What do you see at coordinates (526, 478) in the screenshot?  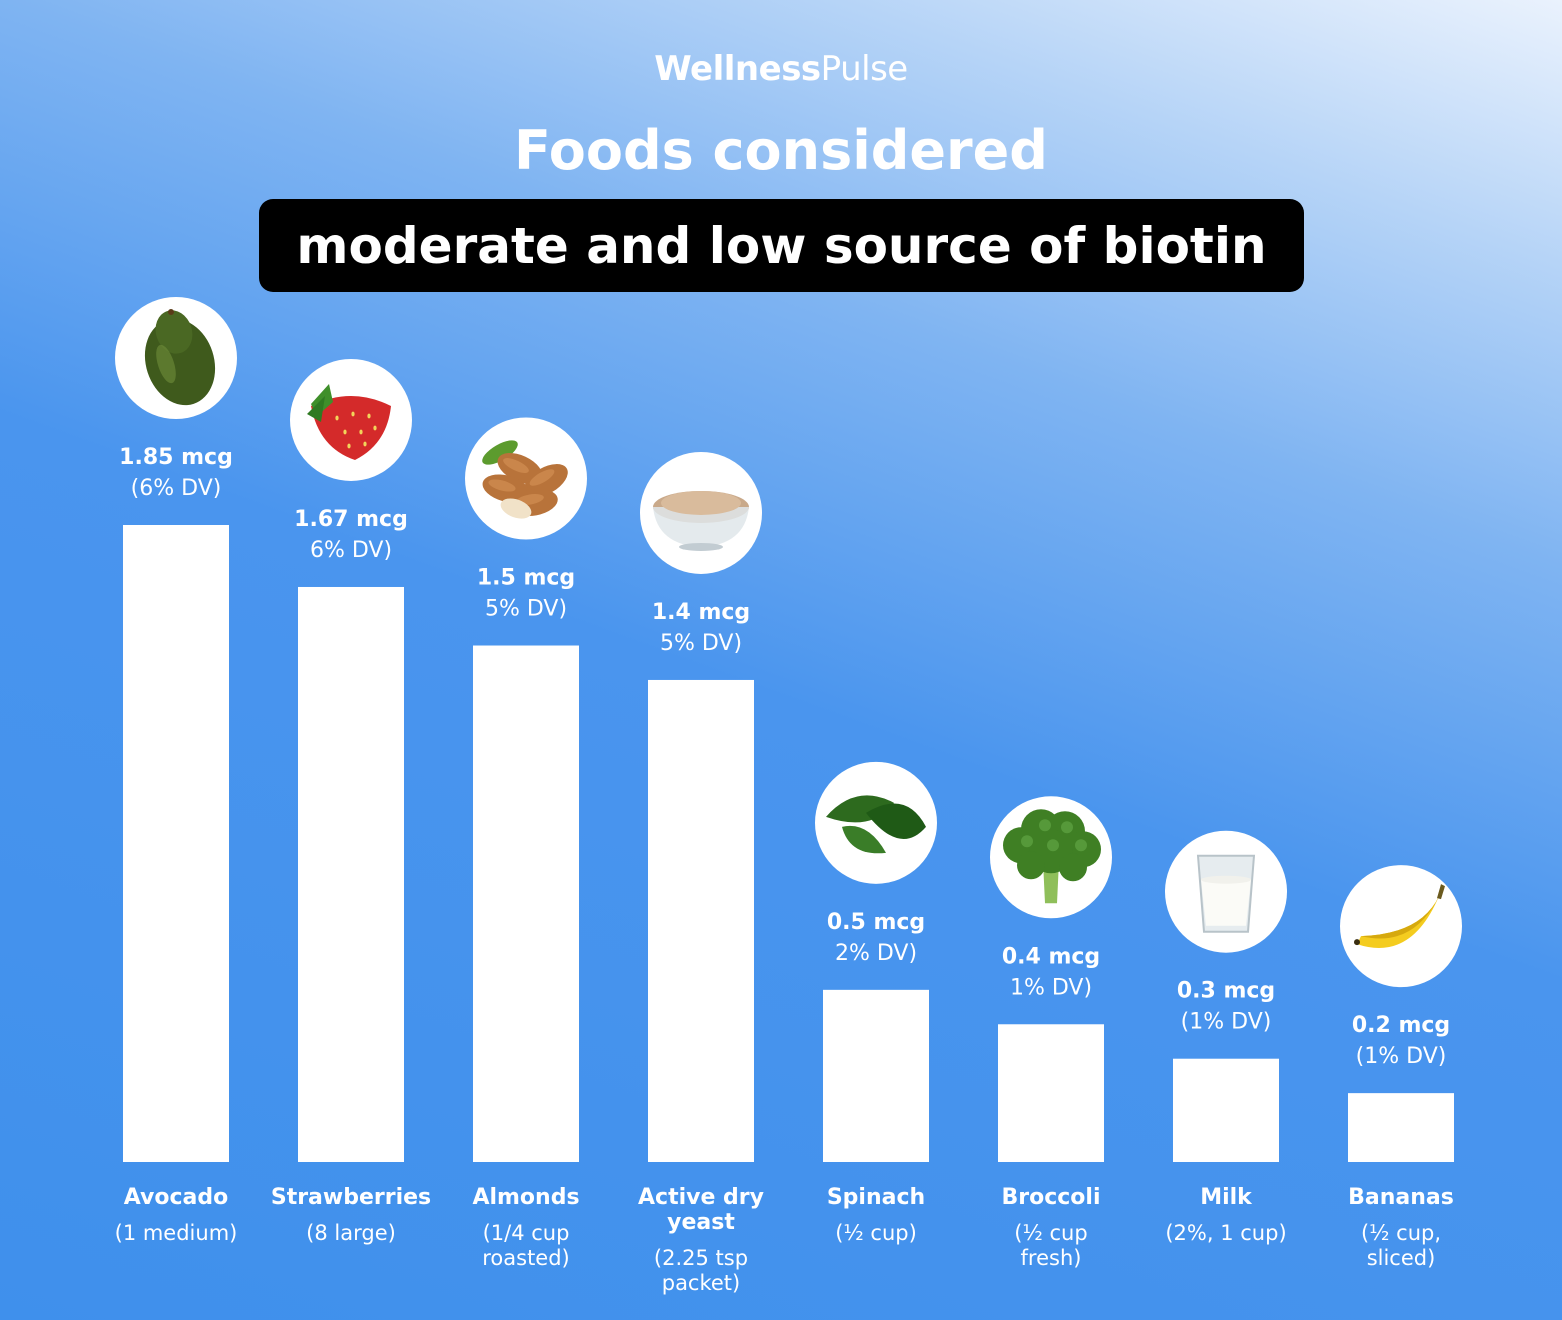 I see `almonds-icon` at bounding box center [526, 478].